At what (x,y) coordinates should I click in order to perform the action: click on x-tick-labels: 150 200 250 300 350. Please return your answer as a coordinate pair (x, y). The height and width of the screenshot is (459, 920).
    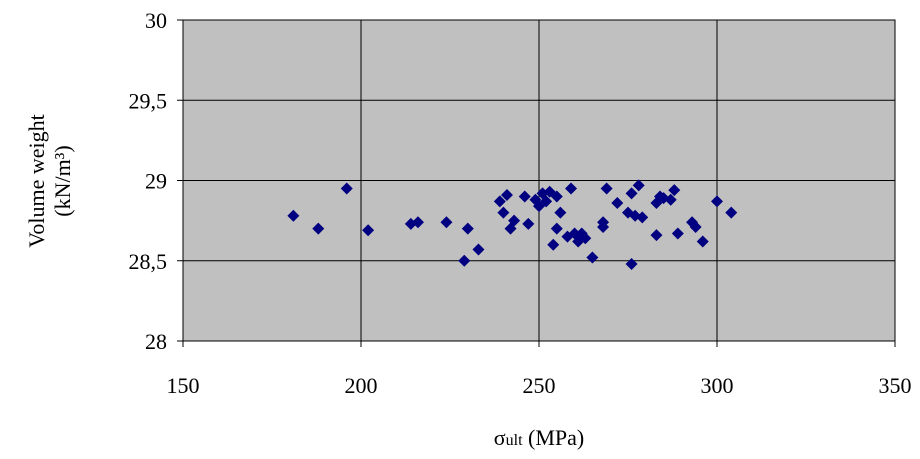
    Looking at the image, I should click on (539, 385).